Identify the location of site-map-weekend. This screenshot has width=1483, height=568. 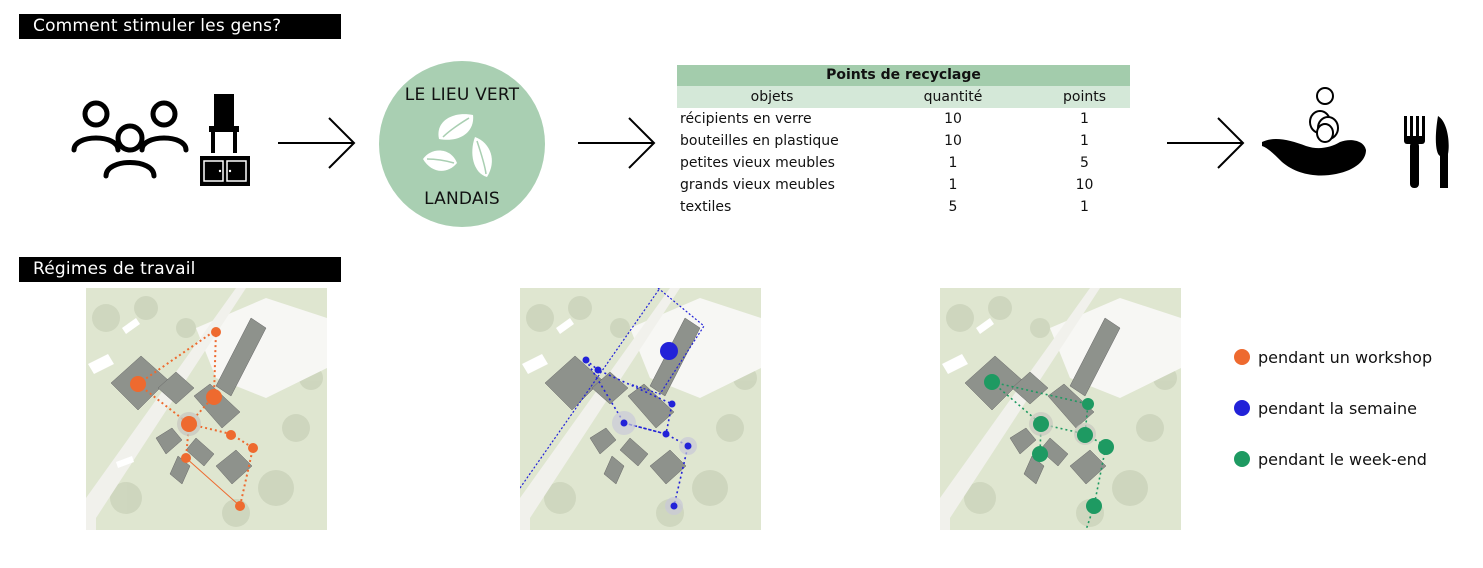
(1060, 409).